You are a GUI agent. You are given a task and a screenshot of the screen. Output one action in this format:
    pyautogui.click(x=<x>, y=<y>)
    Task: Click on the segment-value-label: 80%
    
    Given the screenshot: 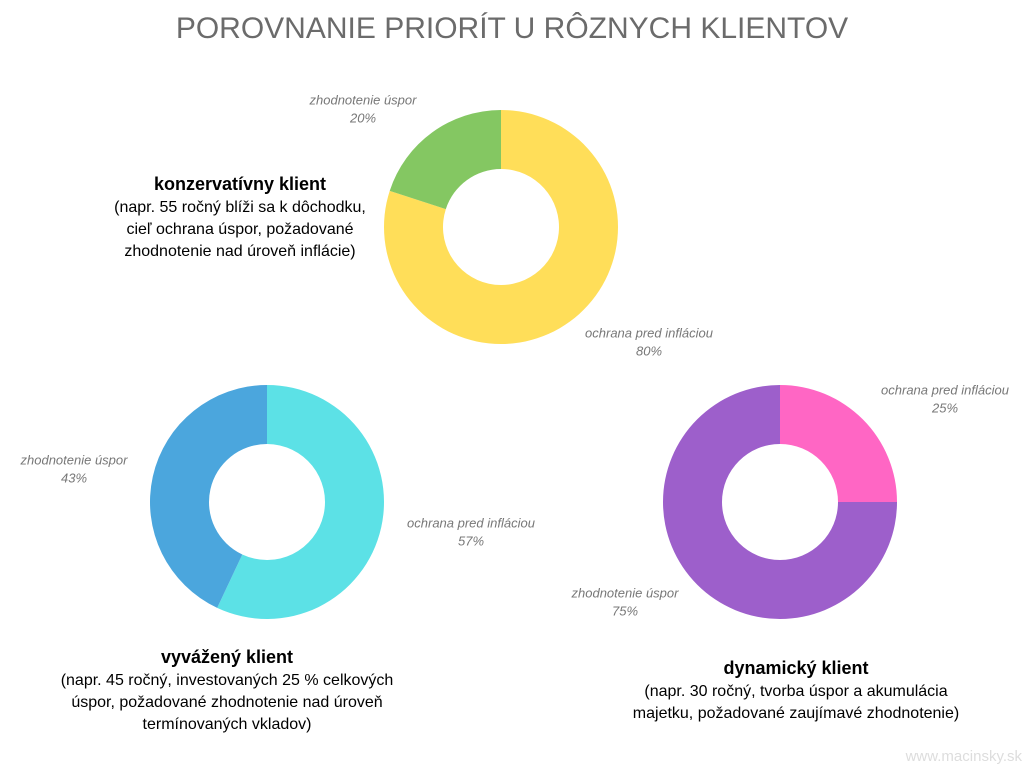 What is the action you would take?
    pyautogui.click(x=649, y=350)
    